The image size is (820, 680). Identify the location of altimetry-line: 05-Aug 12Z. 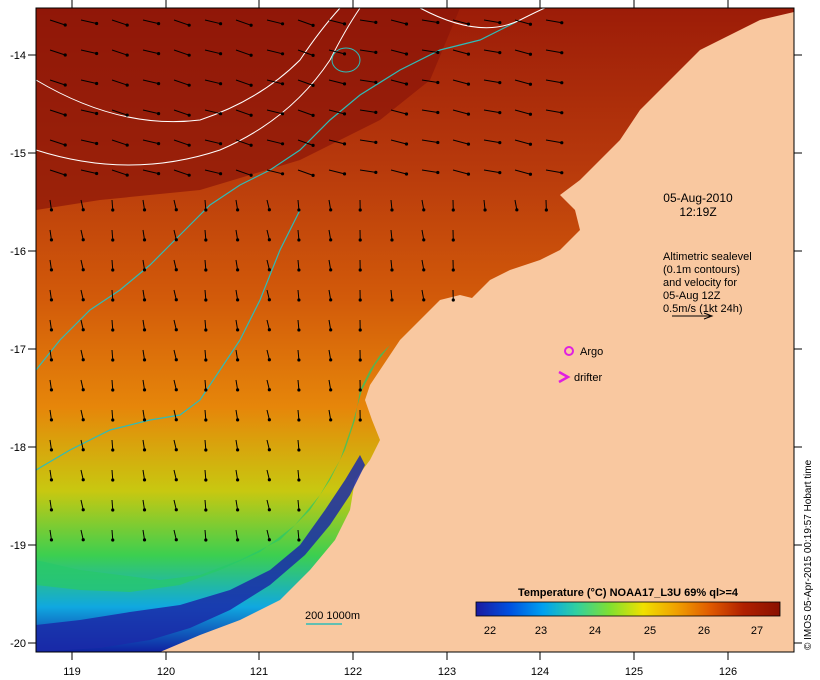
(692, 296).